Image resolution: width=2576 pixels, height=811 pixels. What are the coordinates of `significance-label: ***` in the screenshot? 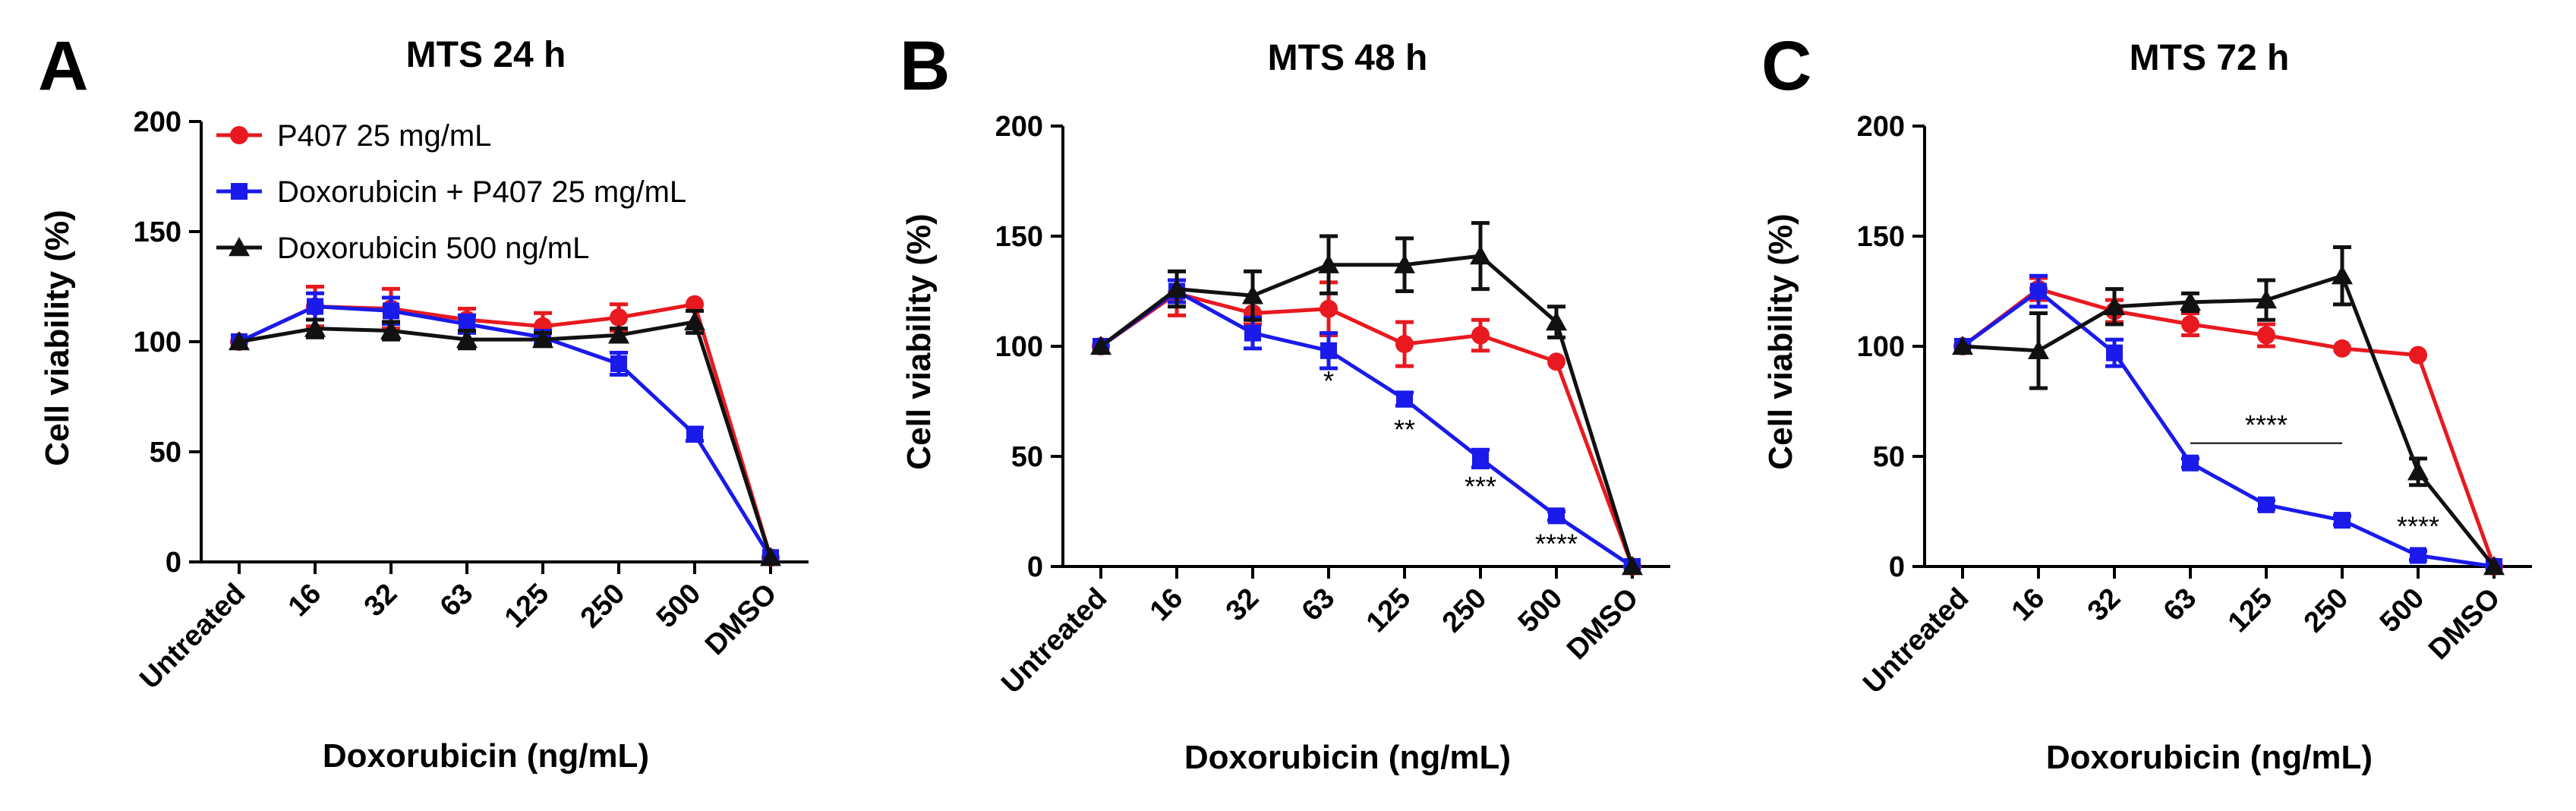 It's located at (1480, 487).